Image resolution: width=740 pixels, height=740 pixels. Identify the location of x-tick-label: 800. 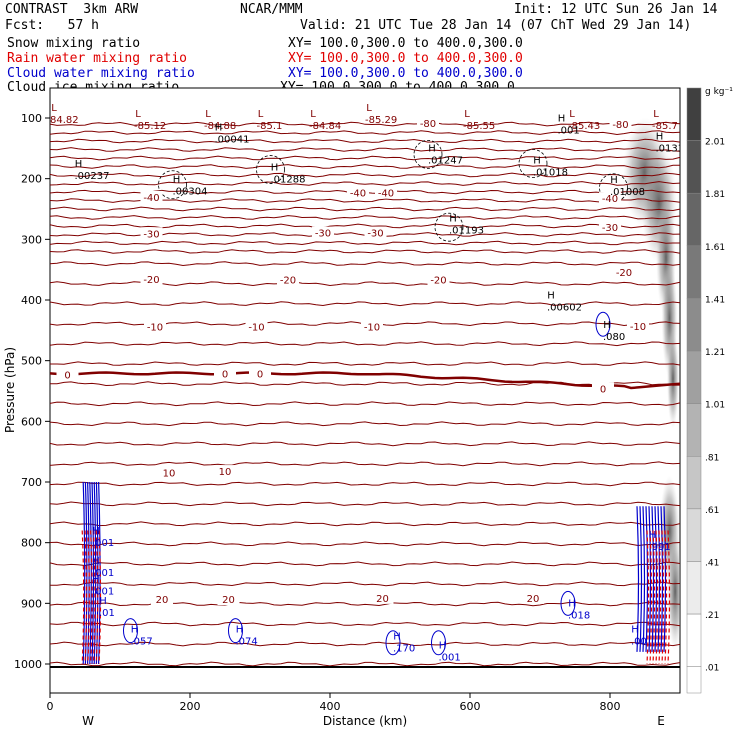
(610, 706).